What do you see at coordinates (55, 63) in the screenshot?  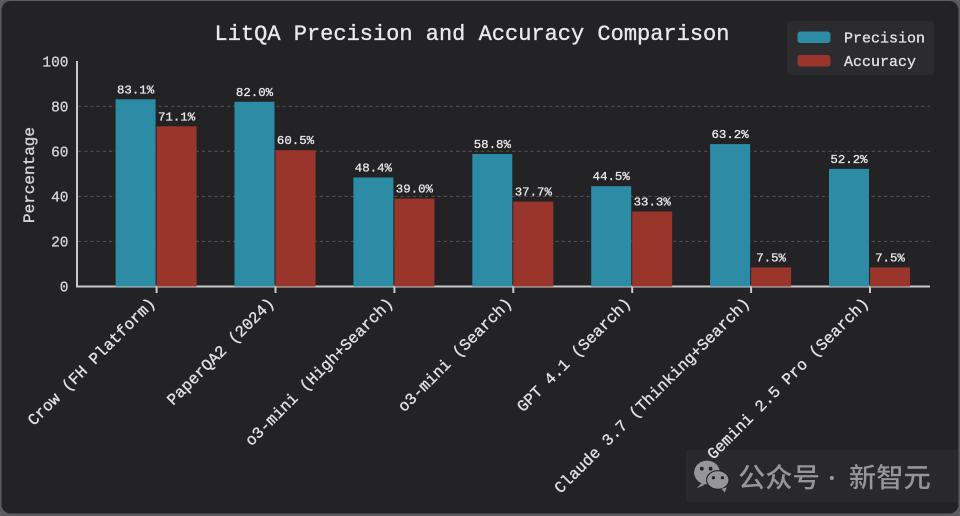 I see `svg-text: 100` at bounding box center [55, 63].